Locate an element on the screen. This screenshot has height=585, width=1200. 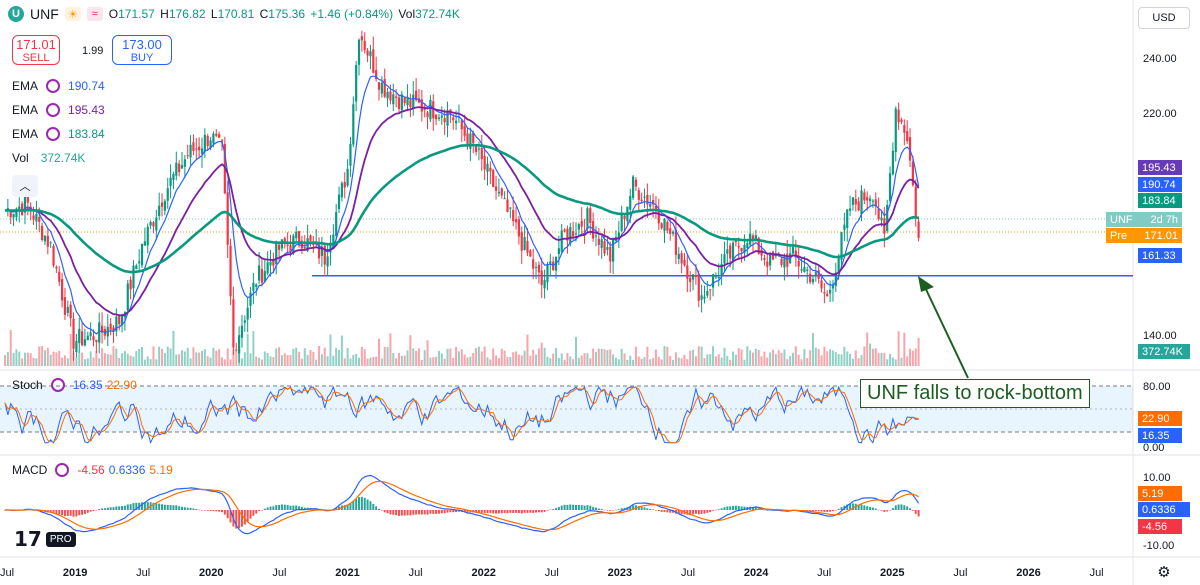
buy-price: 173.00 is located at coordinates (142, 44).